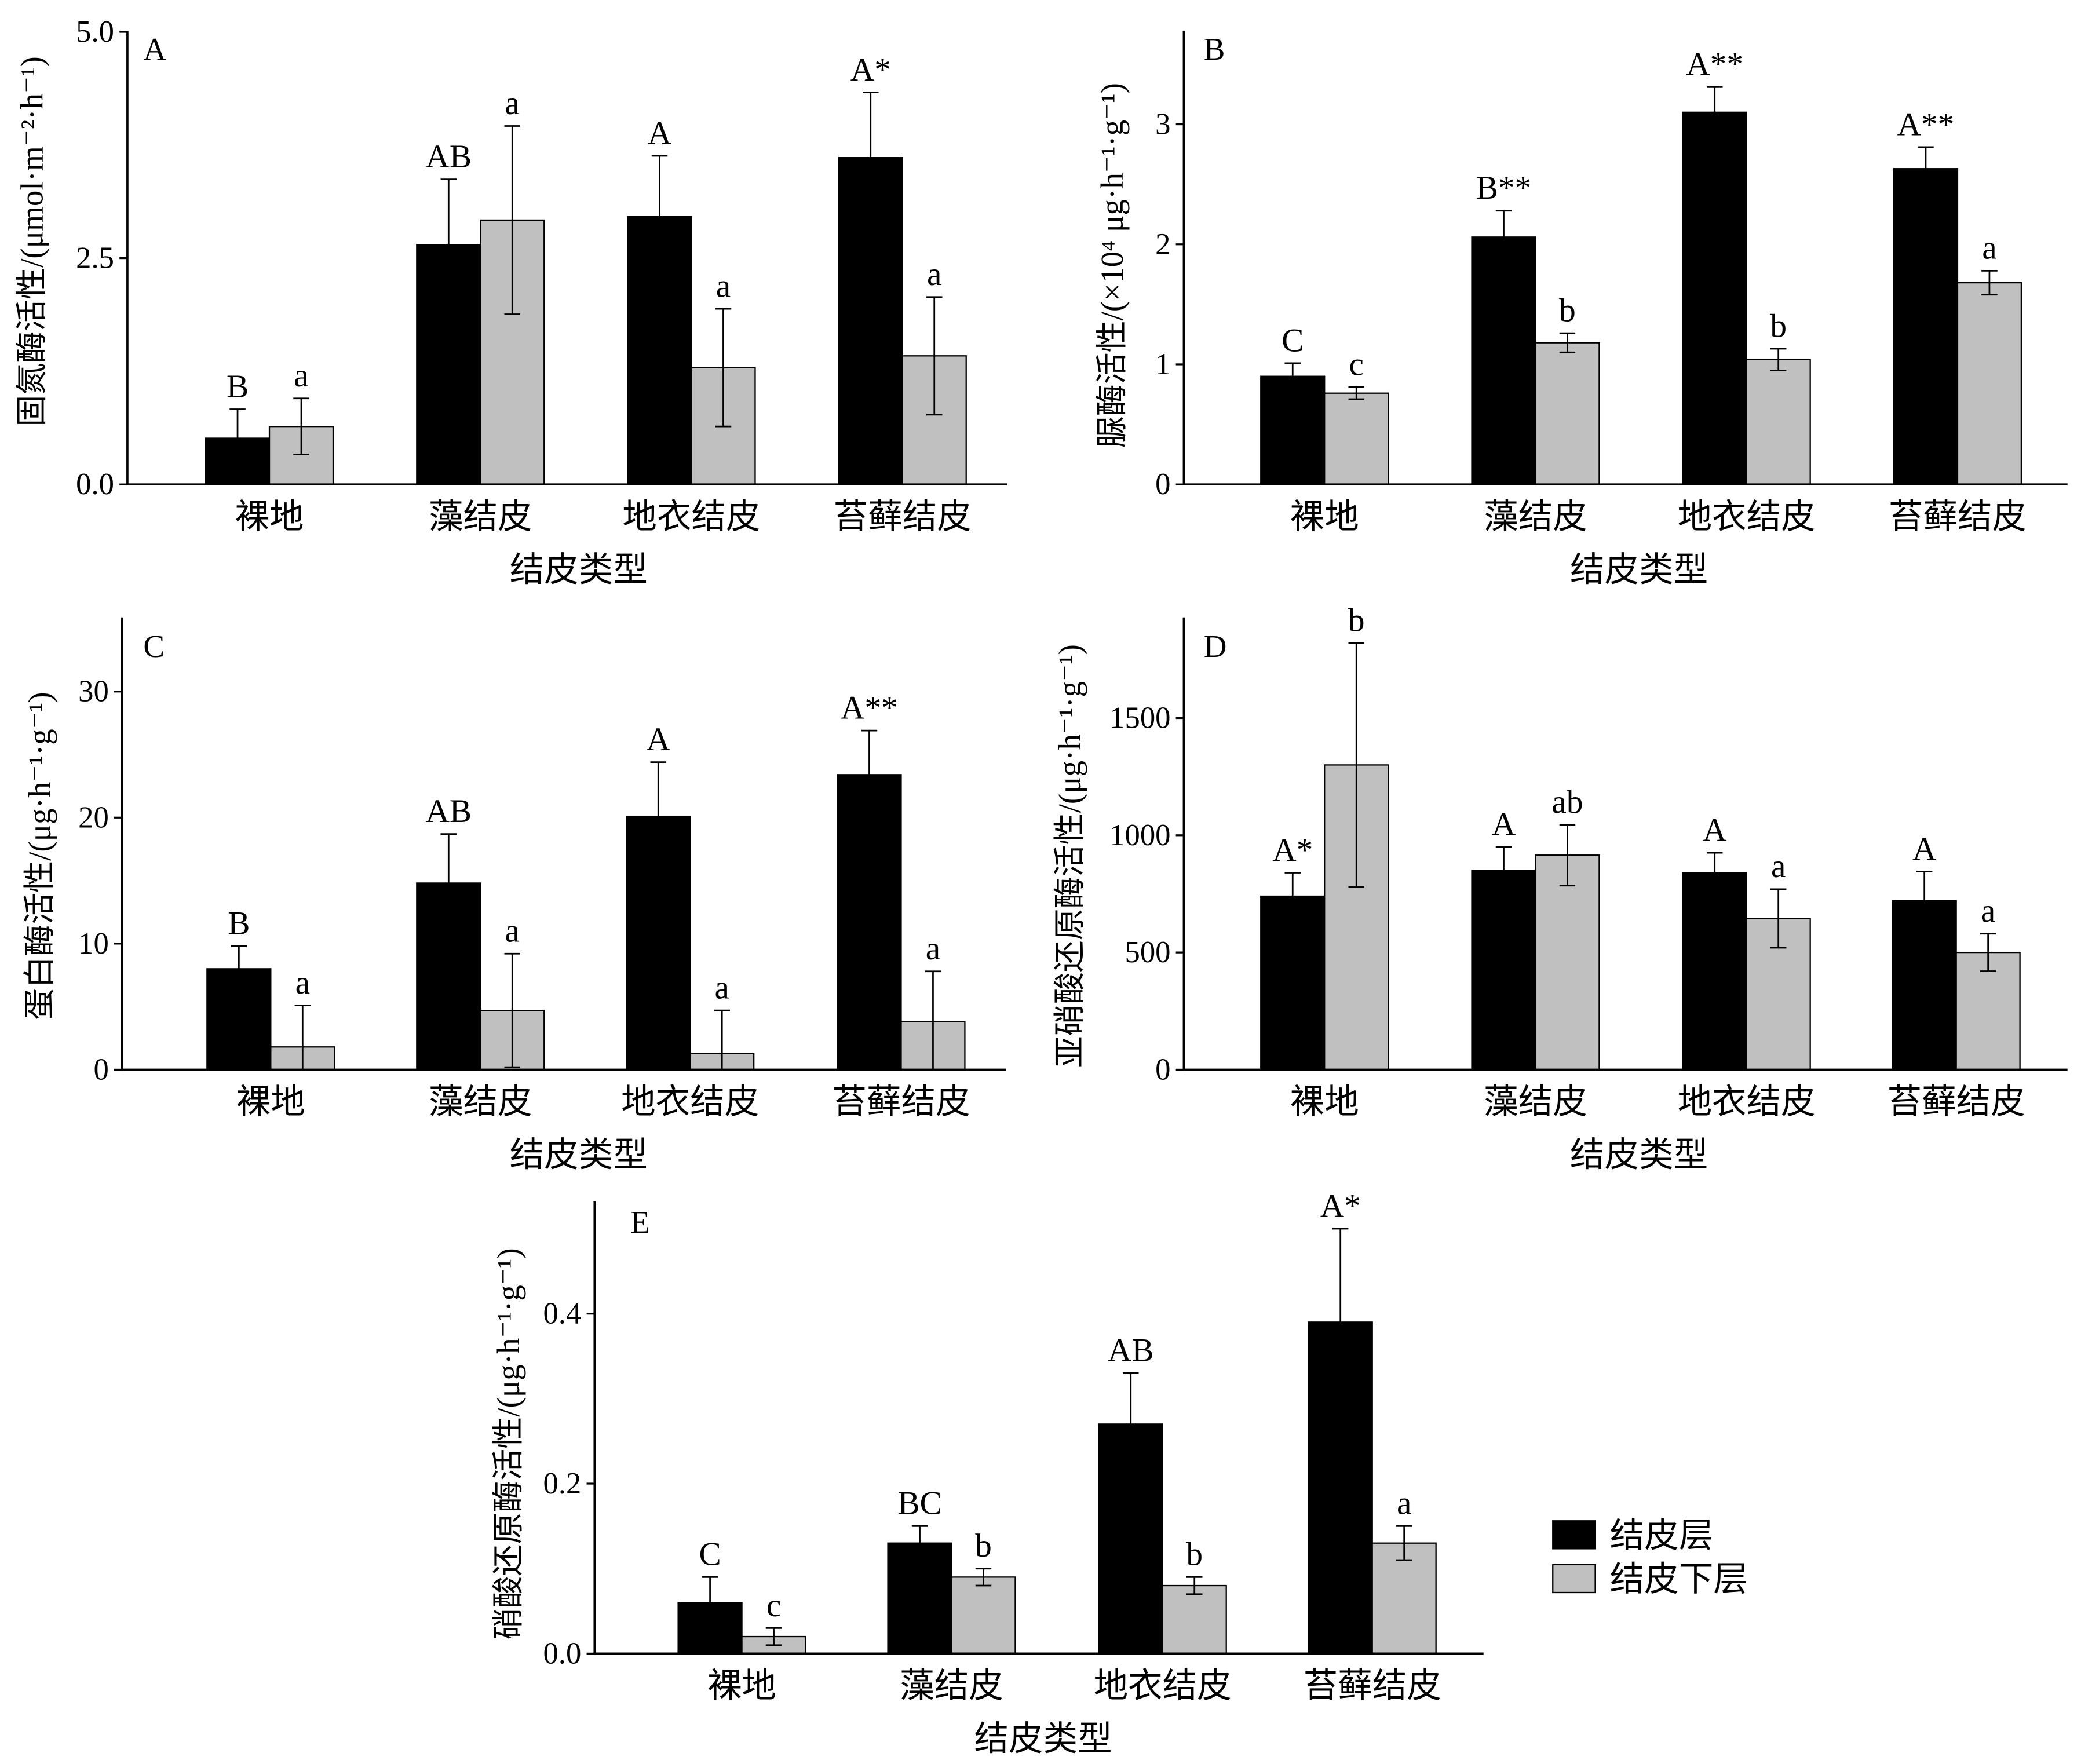  I want to click on panel-a-error-bar-subcrust-layer-algal-crust, so click(512, 220).